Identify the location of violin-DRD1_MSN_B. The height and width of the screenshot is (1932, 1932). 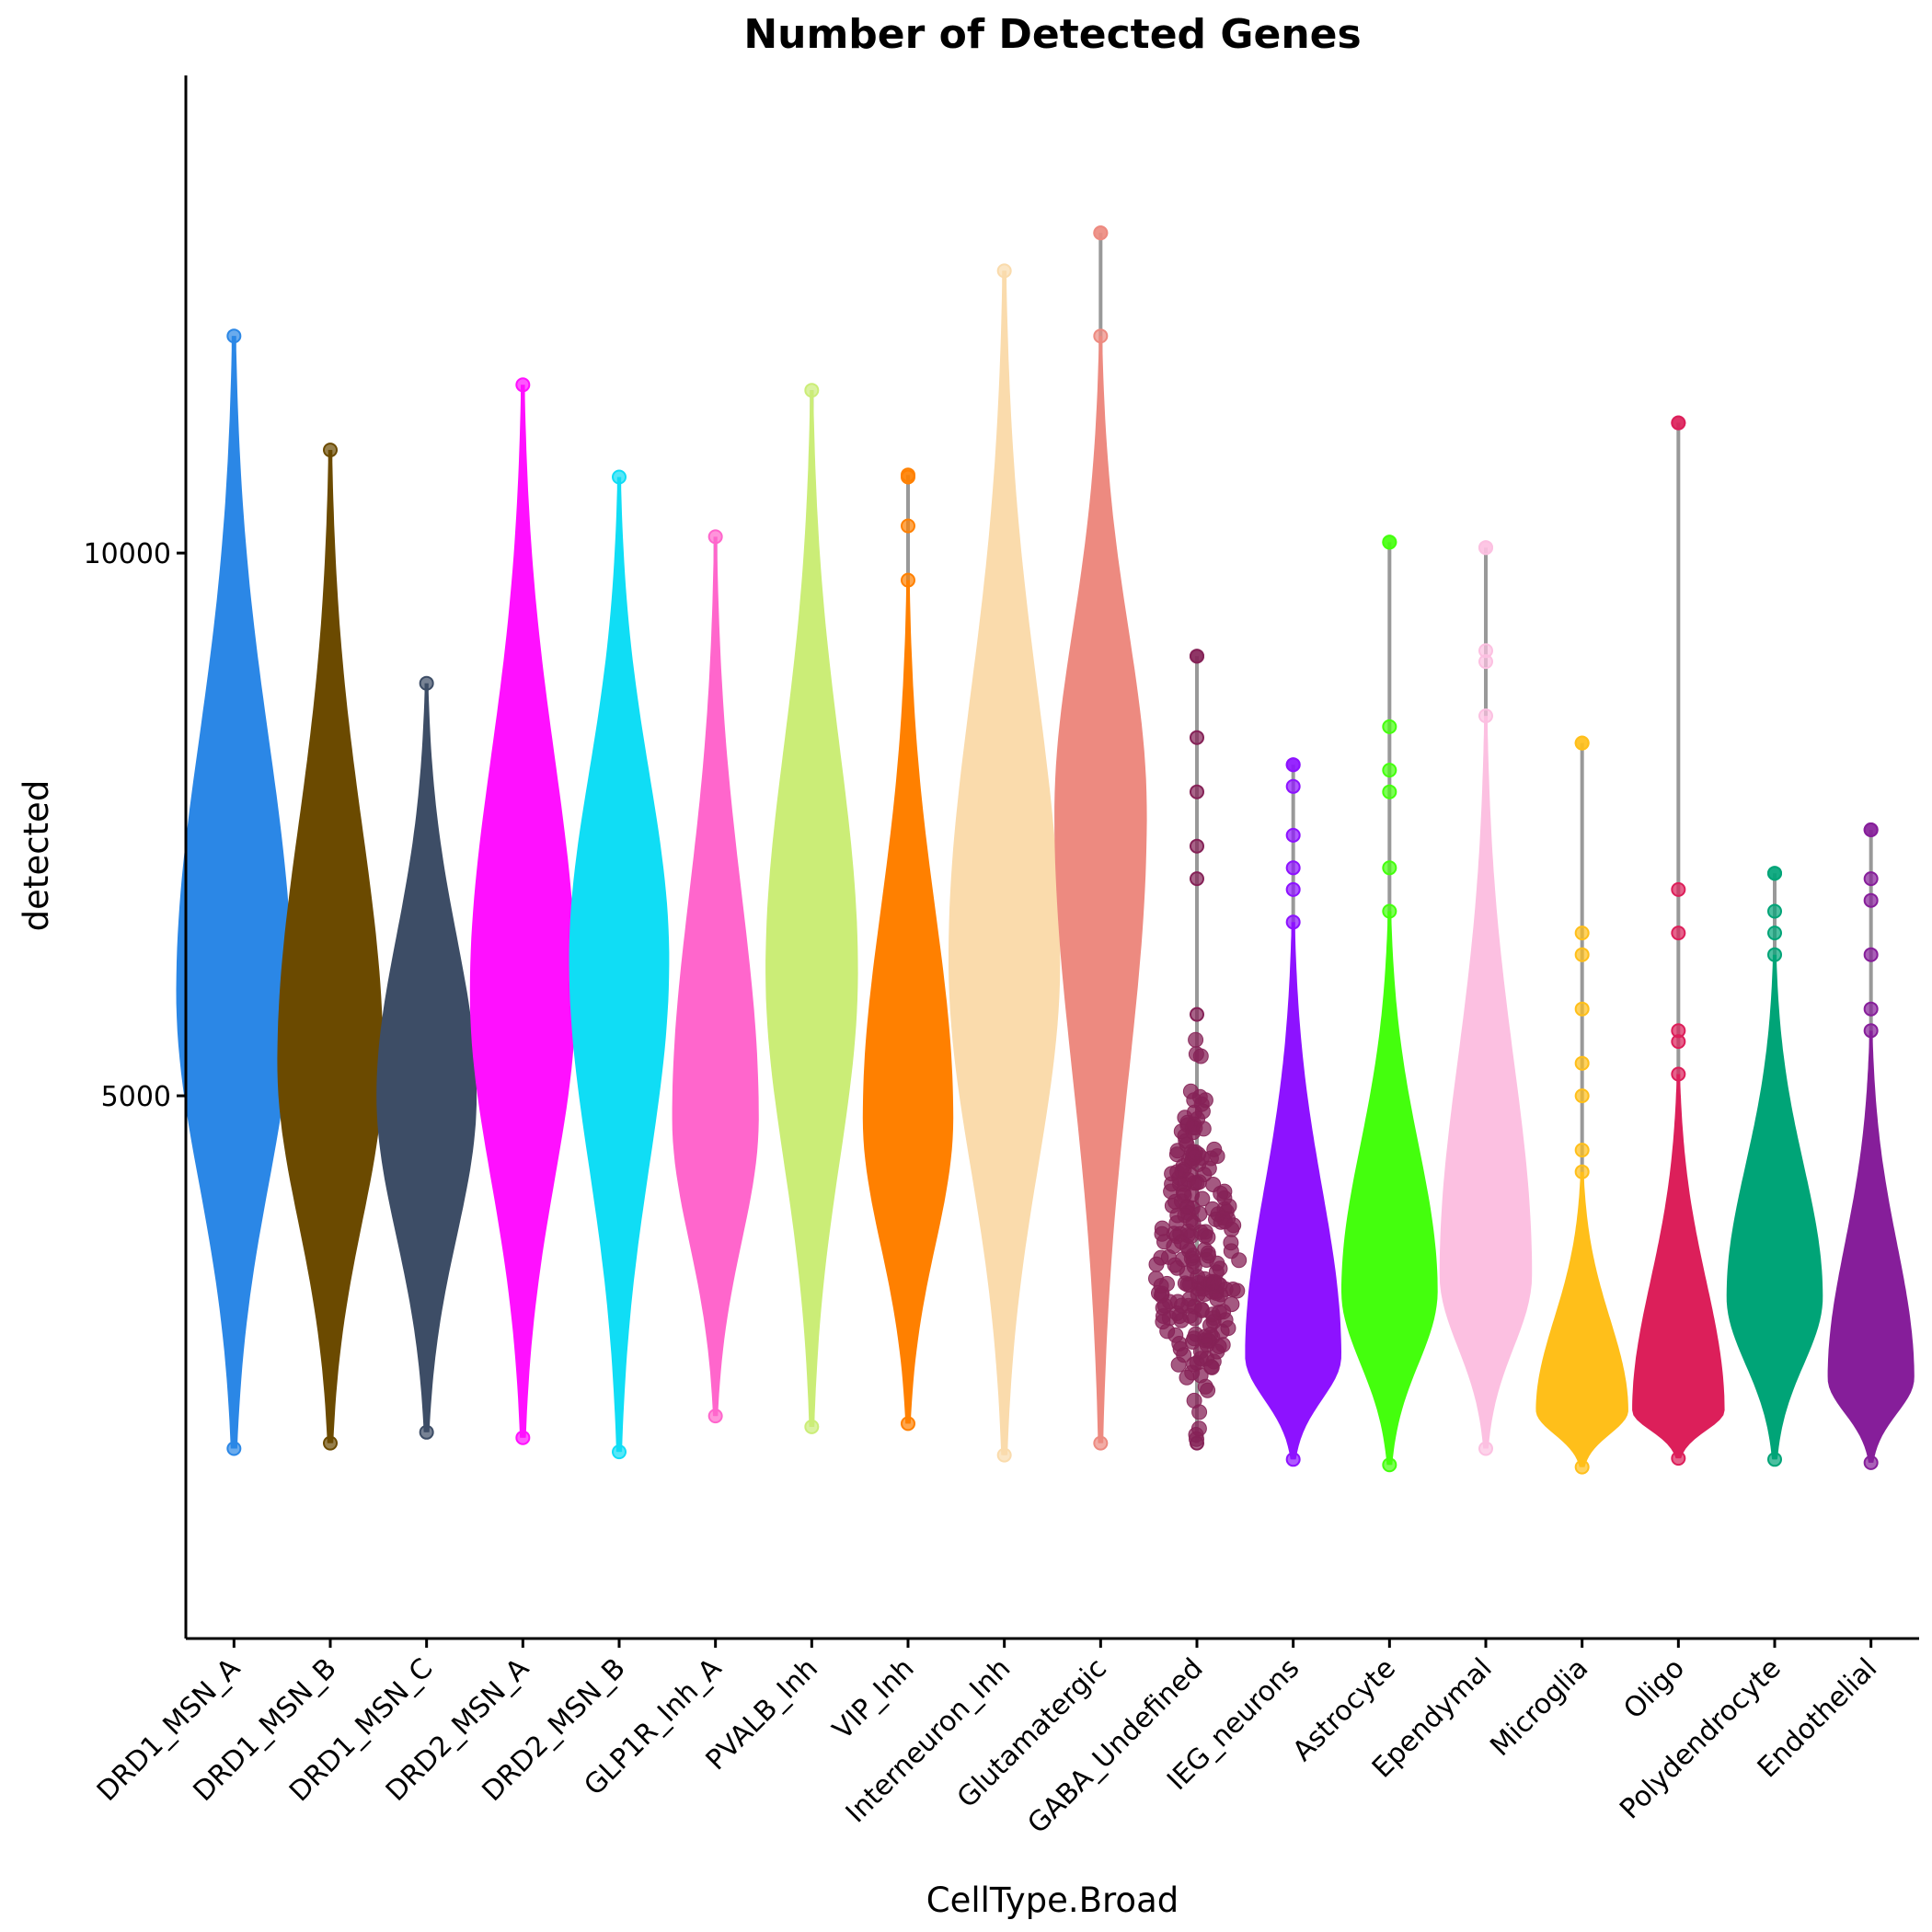
(330, 947).